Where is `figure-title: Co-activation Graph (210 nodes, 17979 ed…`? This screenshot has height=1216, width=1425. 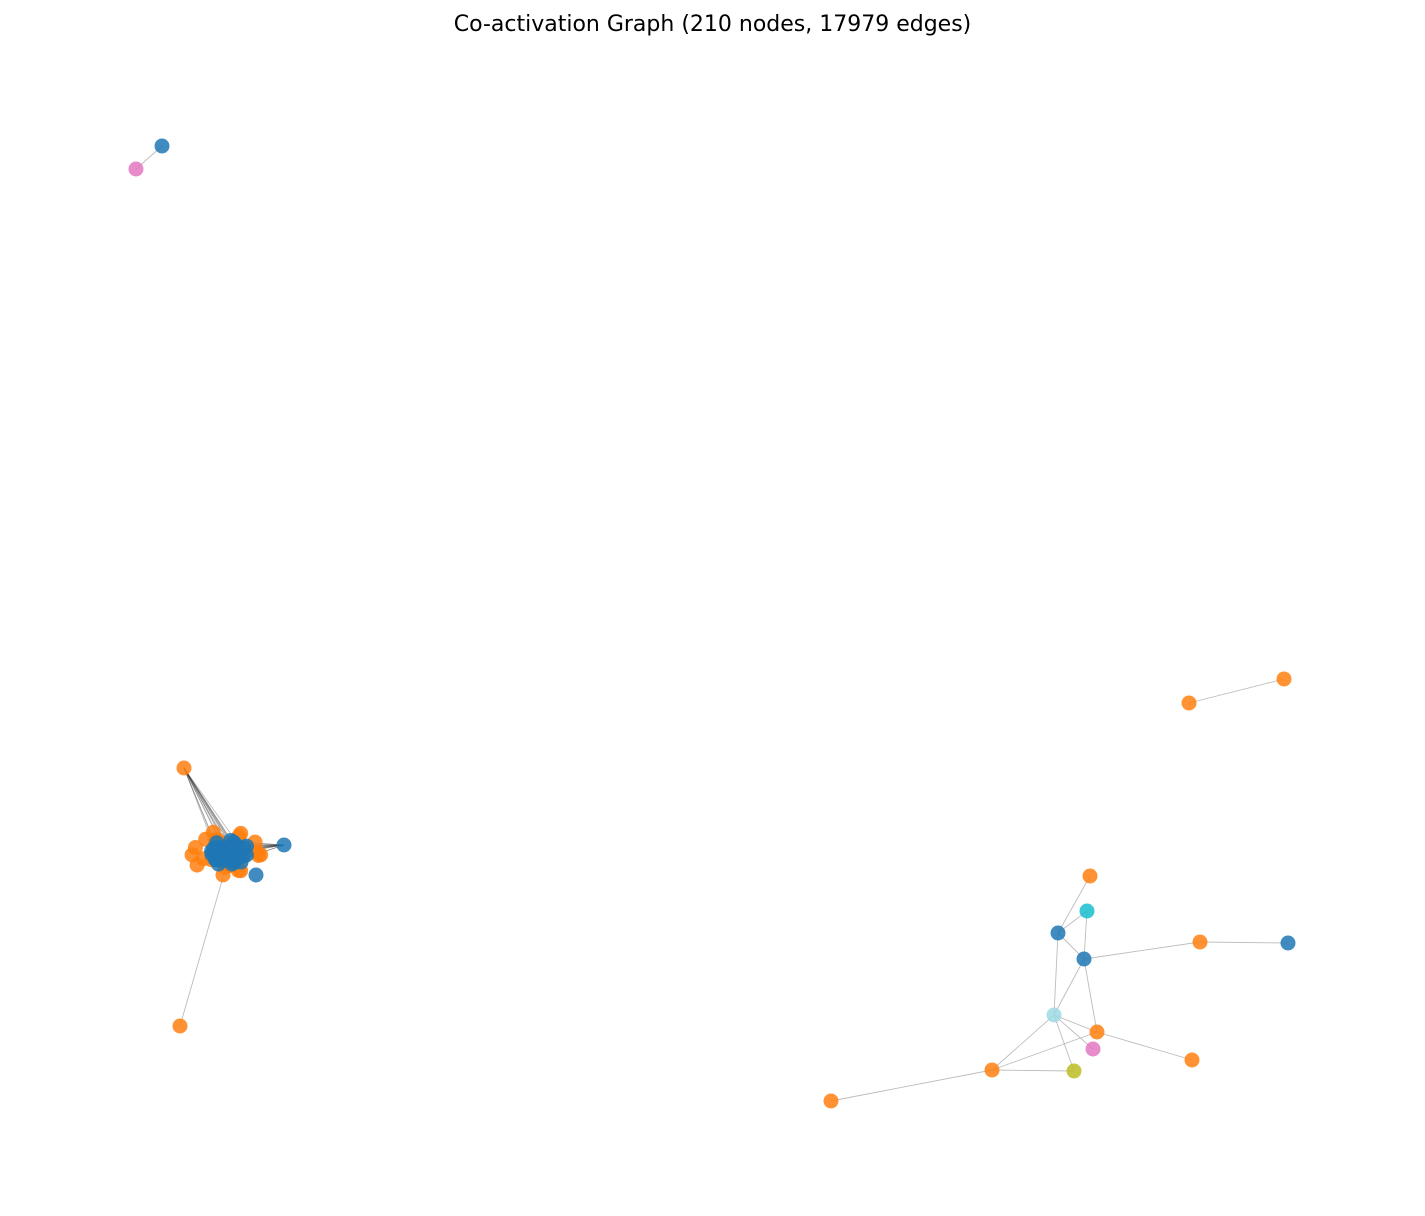 figure-title: Co-activation Graph (210 nodes, 17979 ed… is located at coordinates (712, 24).